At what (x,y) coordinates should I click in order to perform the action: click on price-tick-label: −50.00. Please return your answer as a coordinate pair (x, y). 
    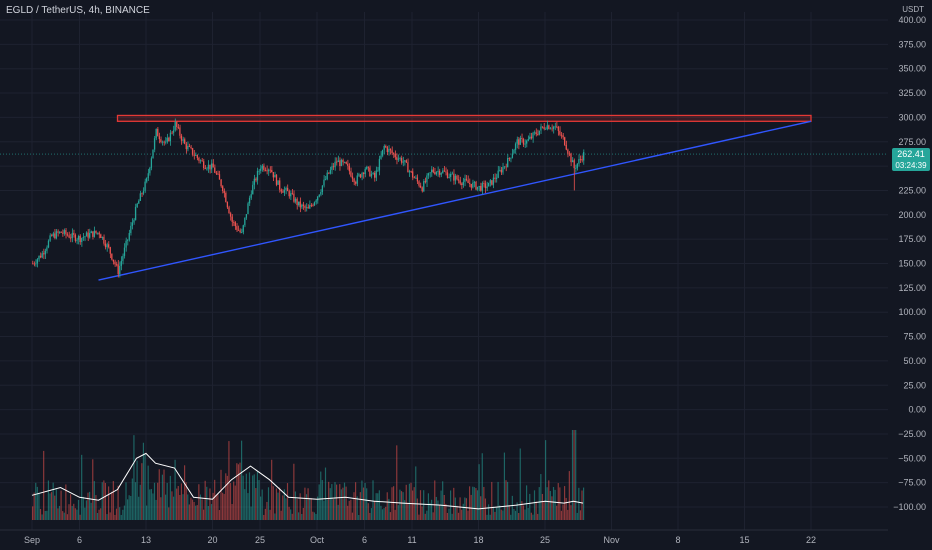
    Looking at the image, I should click on (912, 458).